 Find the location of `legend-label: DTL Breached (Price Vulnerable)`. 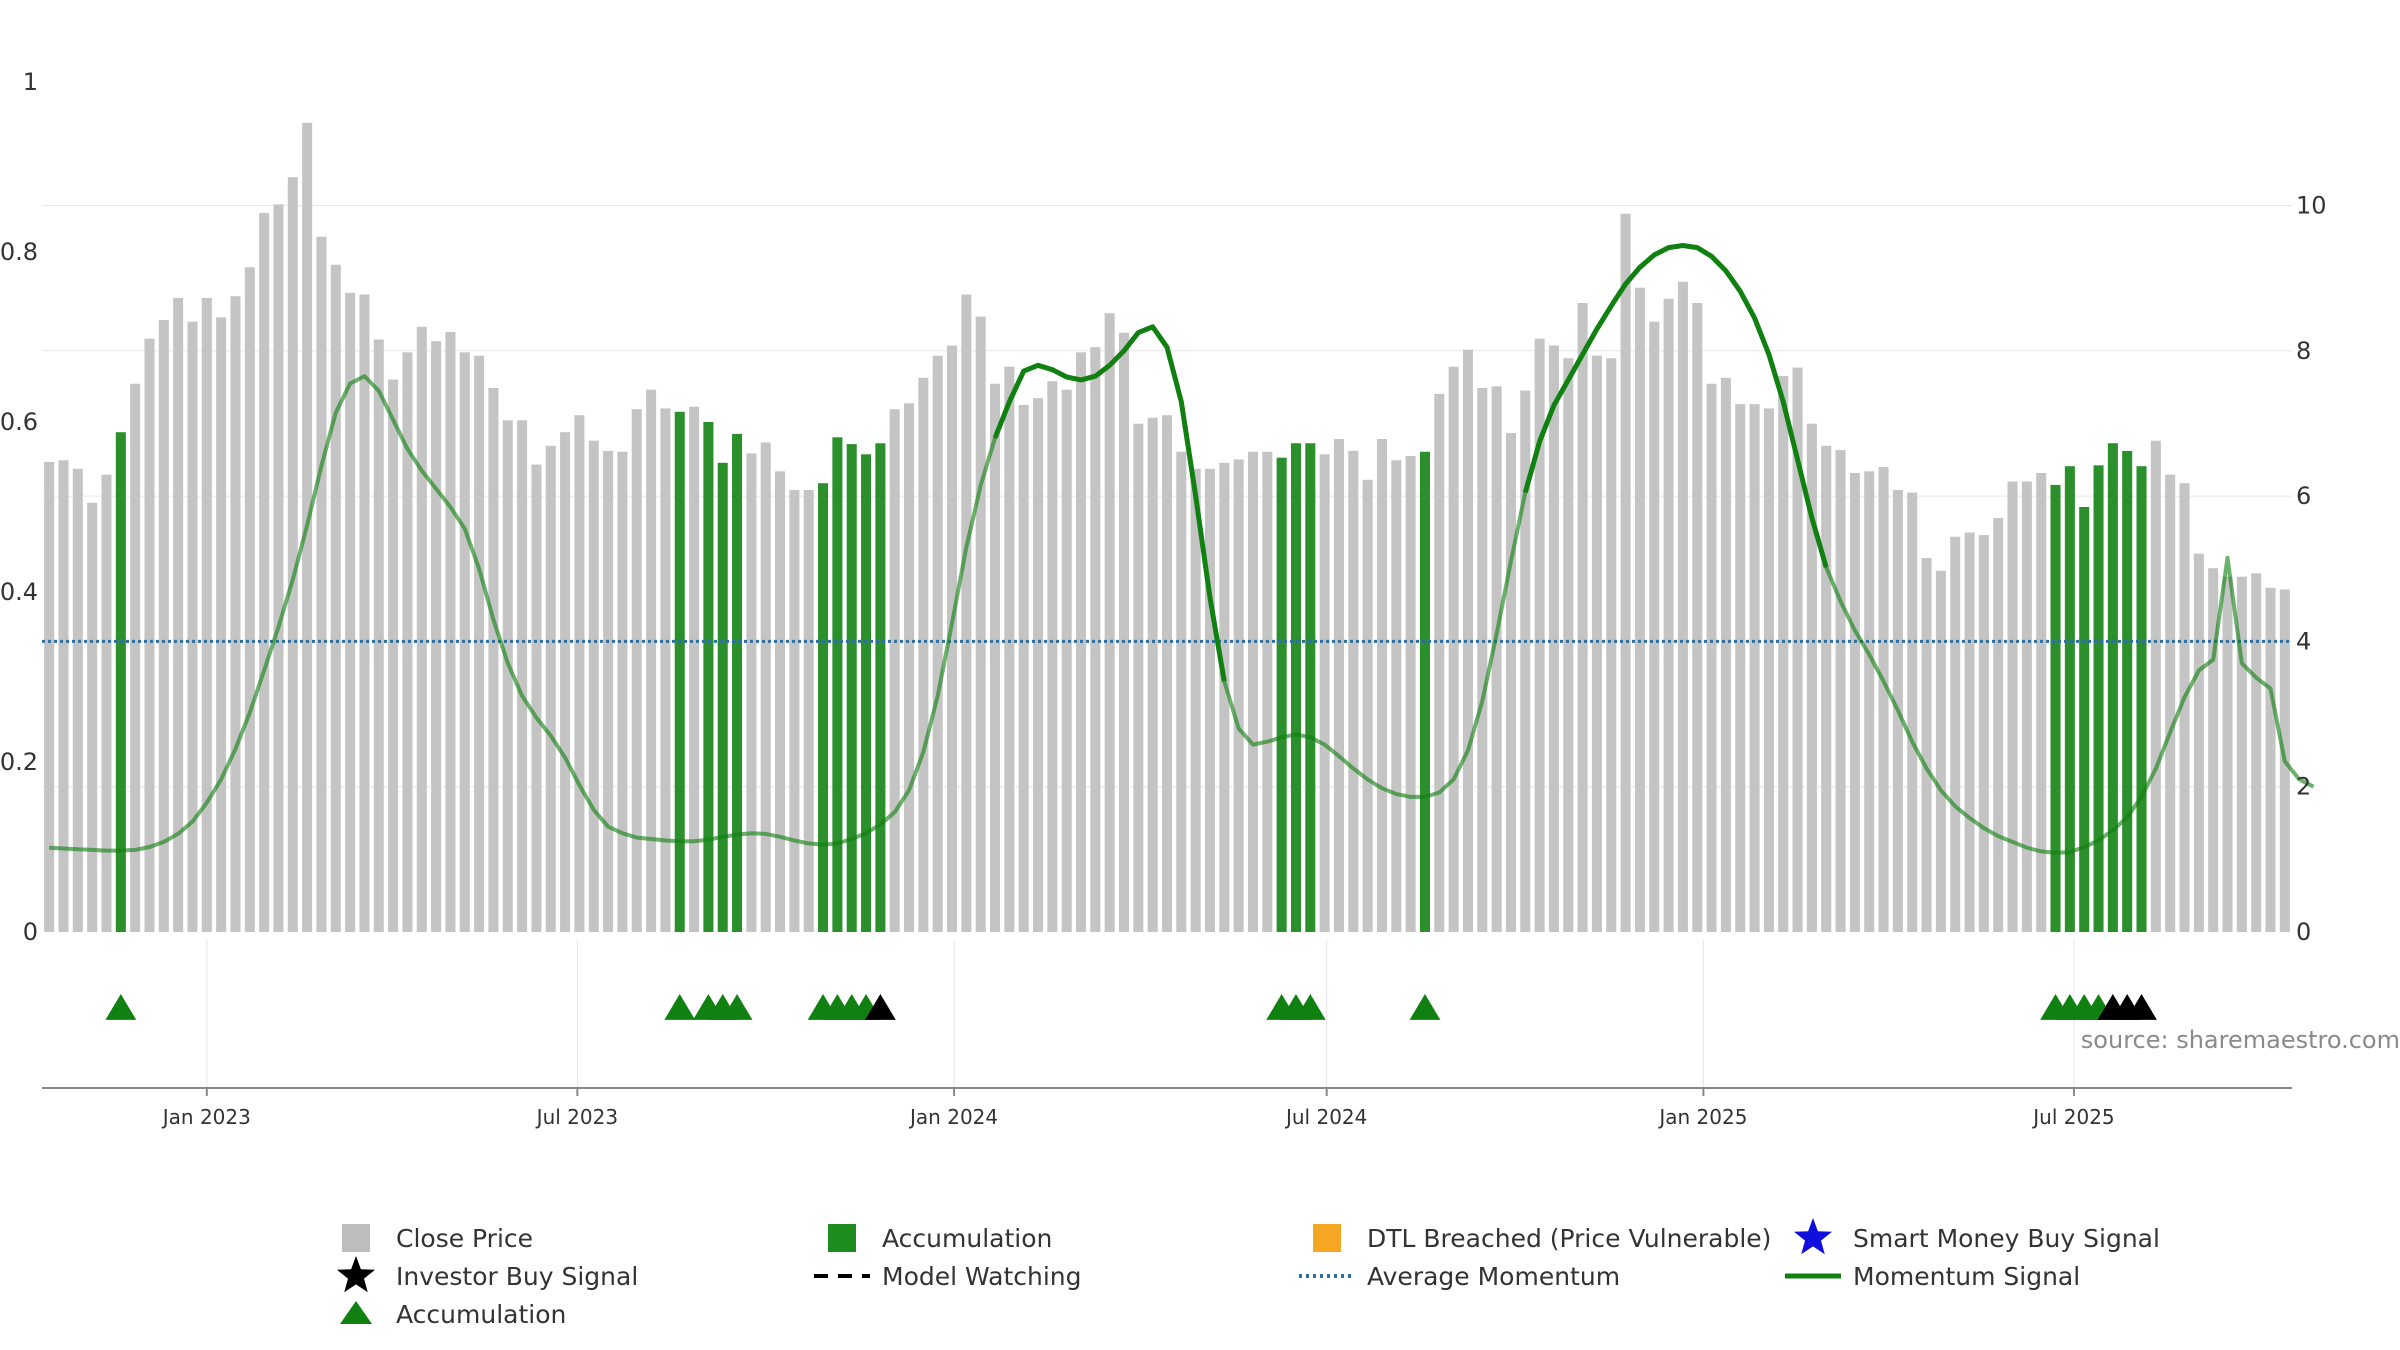

legend-label: DTL Breached (Price Vulnerable) is located at coordinates (1569, 1238).